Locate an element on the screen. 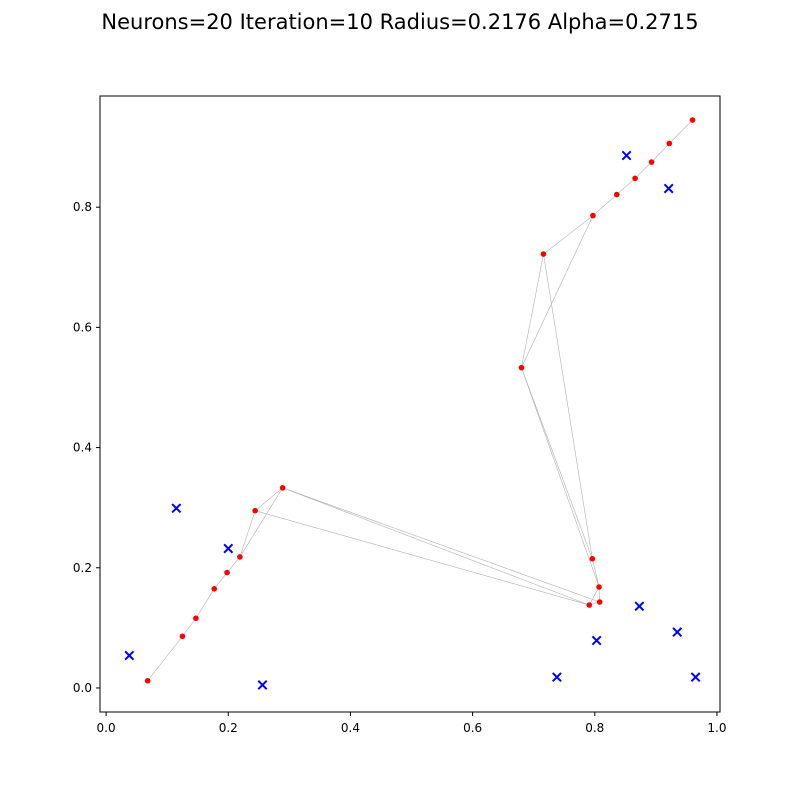 This screenshot has height=800, width=800. y-axis: 0.0 0.2 0.4 0.6 0.8 is located at coordinates (86, 447).